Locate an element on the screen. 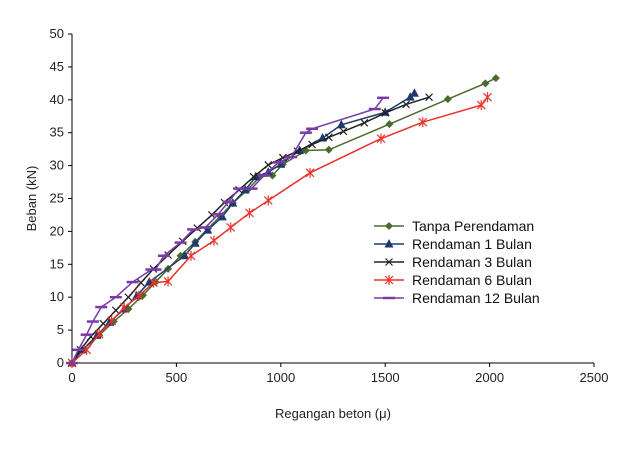 The width and height of the screenshot is (640, 456). x-tick-label: 0 is located at coordinates (71, 377).